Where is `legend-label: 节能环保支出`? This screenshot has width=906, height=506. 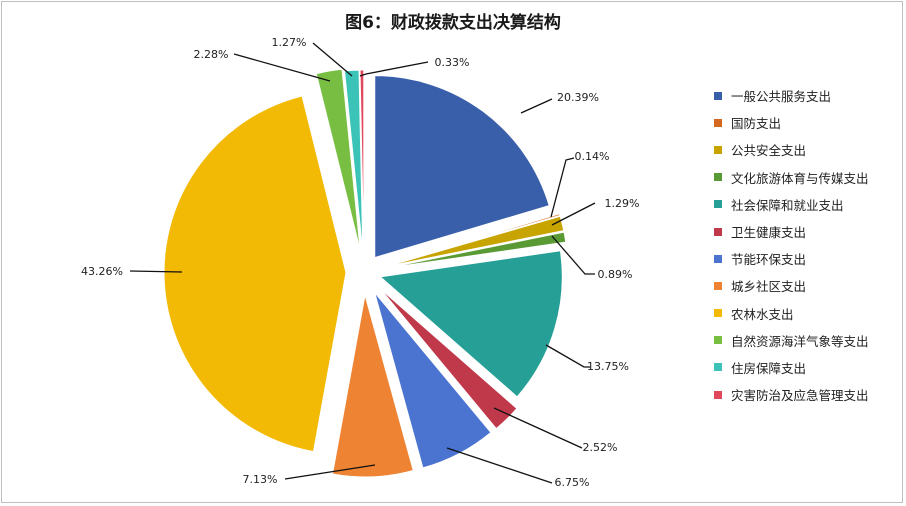
legend-label: 节能环保支出 is located at coordinates (769, 260).